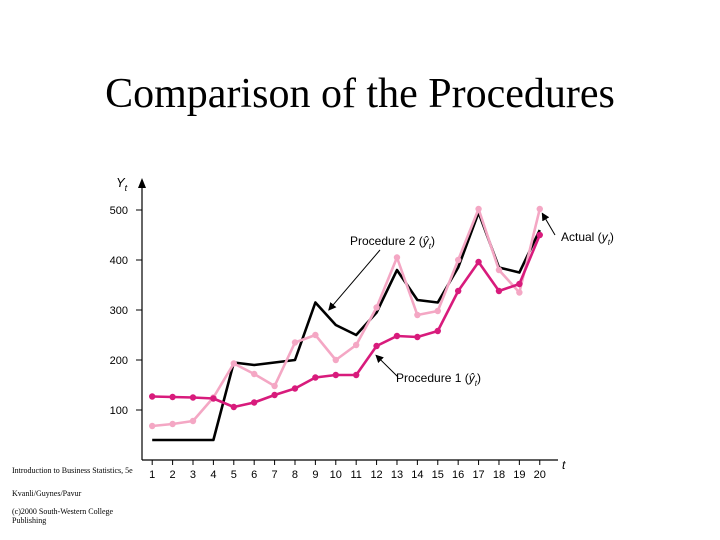 This screenshot has width=720, height=540. Describe the element at coordinates (63, 516) in the screenshot. I see `credit-publisher: (c)2000 South-Western College Publishing` at that location.